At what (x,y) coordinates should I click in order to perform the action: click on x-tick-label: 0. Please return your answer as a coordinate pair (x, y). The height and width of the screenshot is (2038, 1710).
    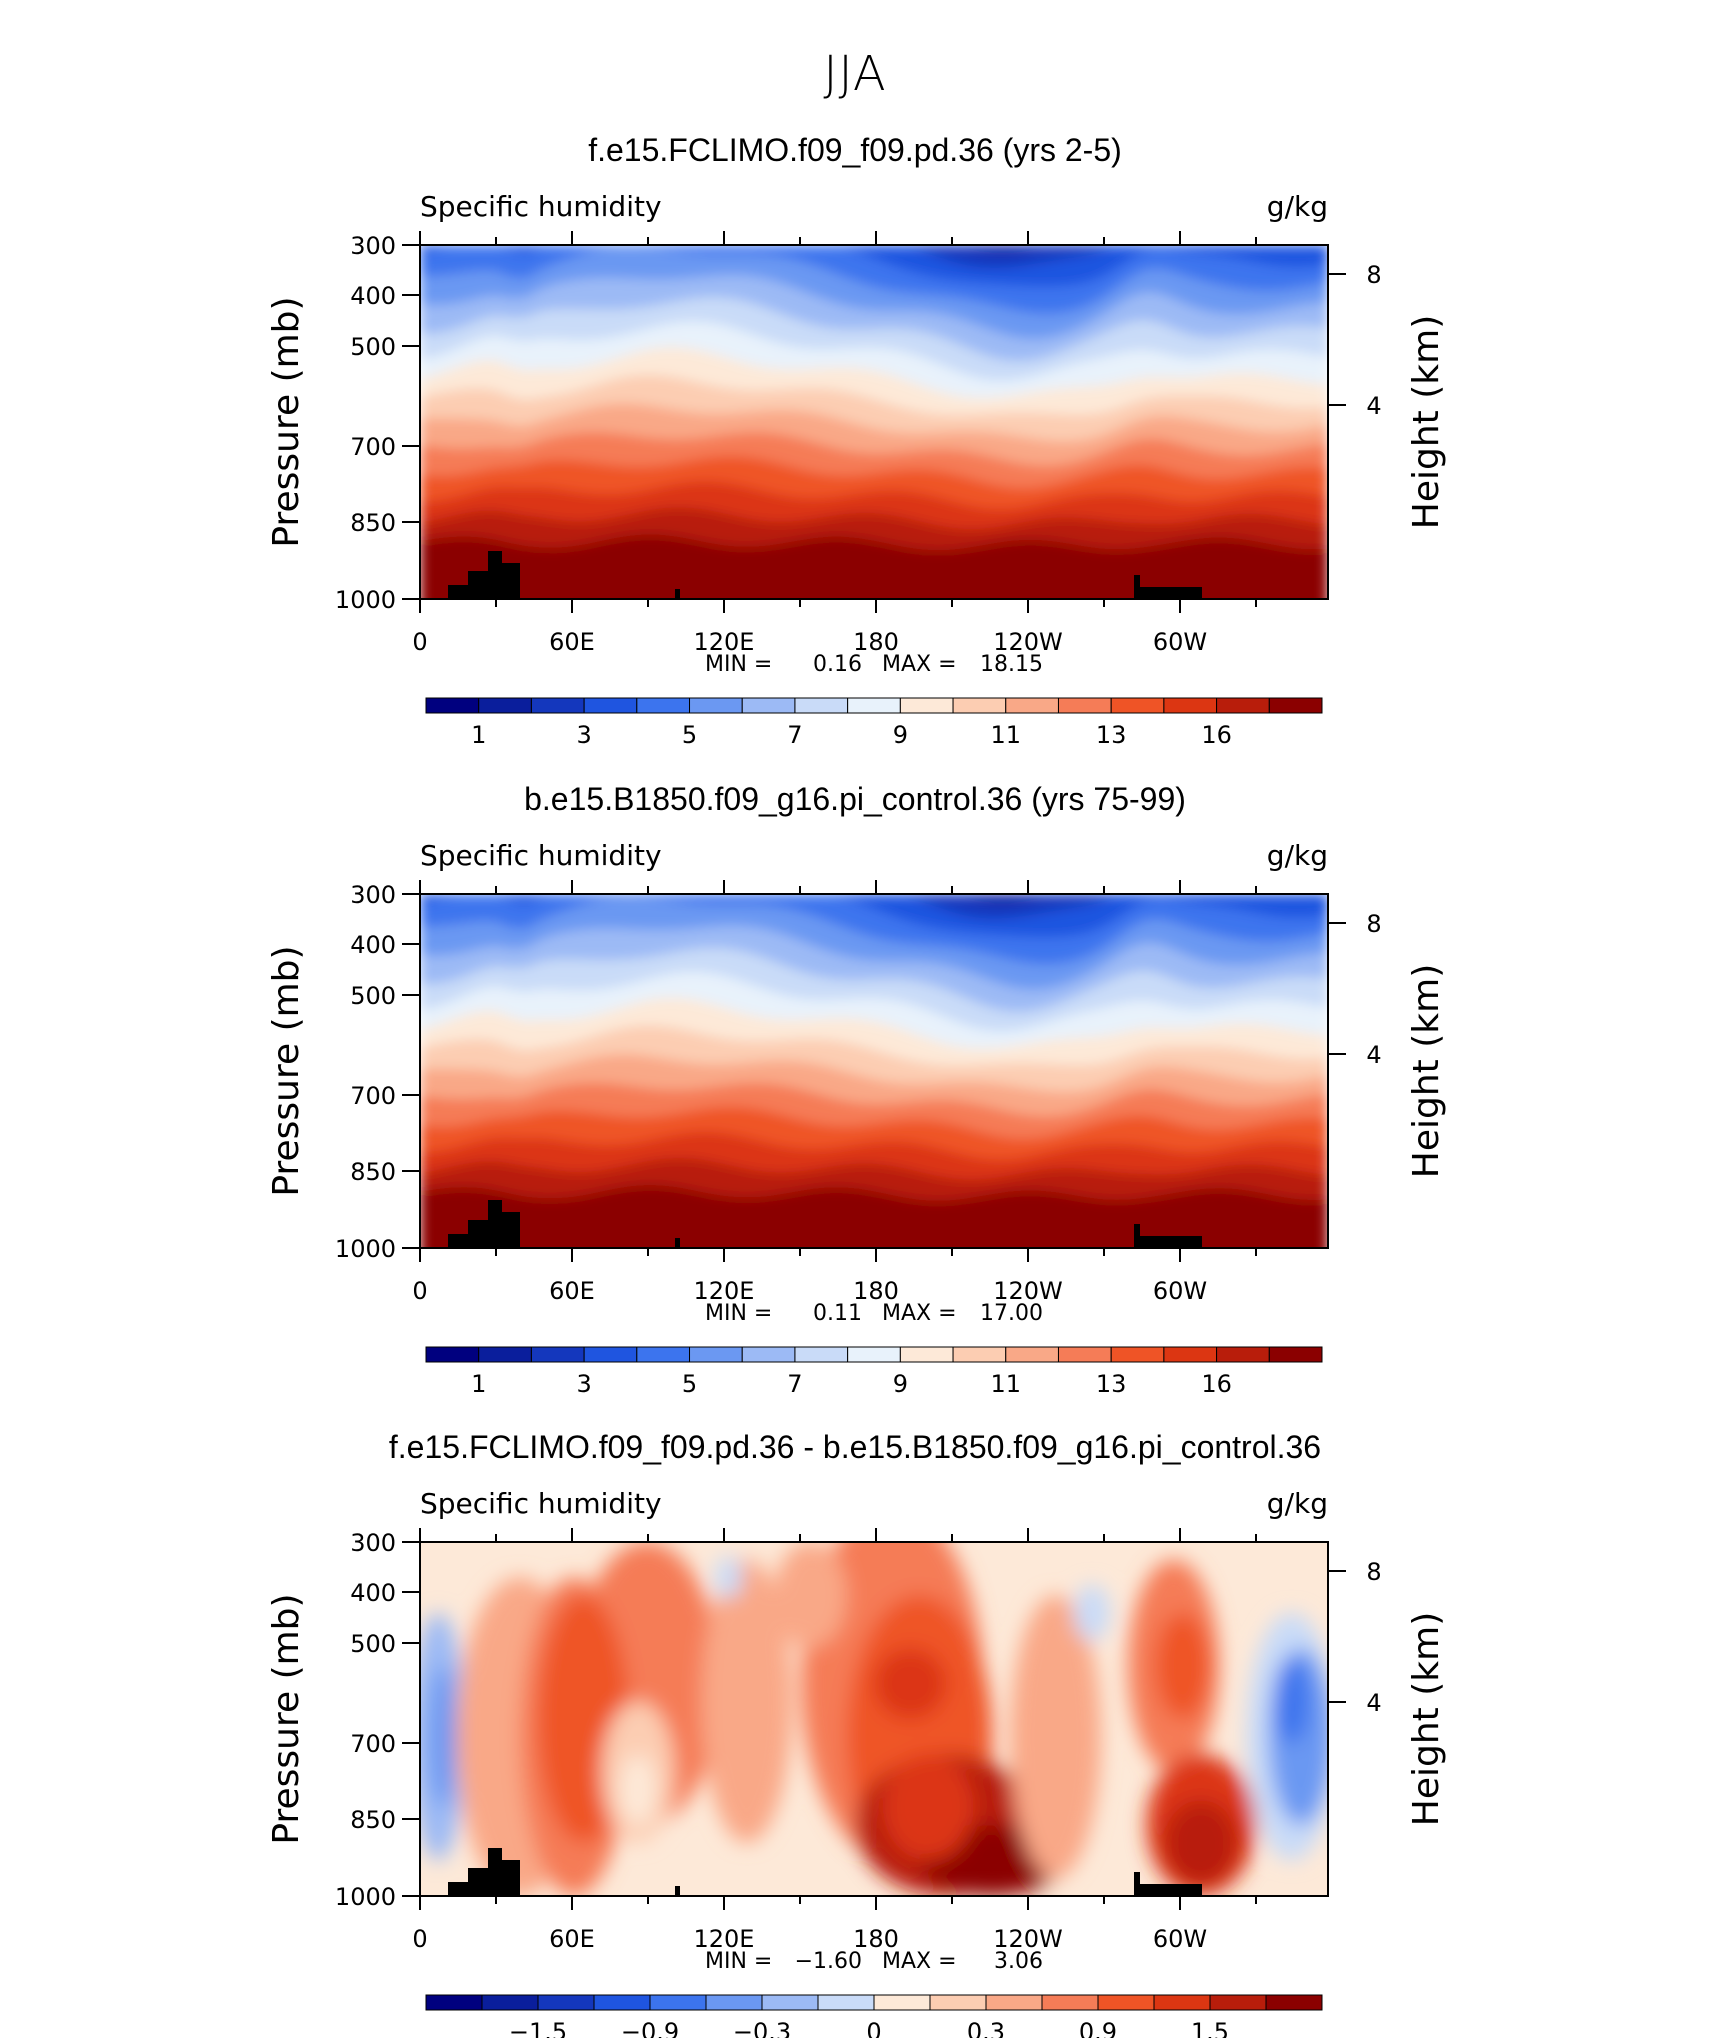
    Looking at the image, I should click on (419, 642).